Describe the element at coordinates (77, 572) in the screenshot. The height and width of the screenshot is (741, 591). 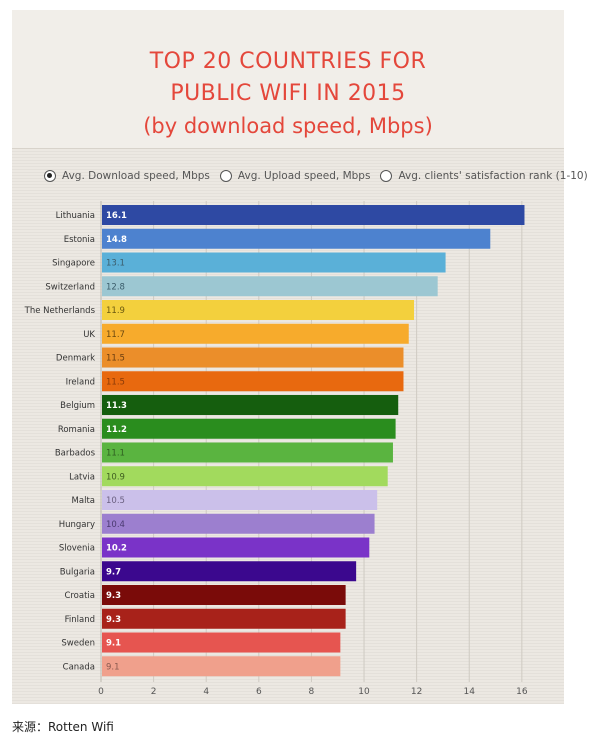
I see `category-label: Bulgaria` at that location.